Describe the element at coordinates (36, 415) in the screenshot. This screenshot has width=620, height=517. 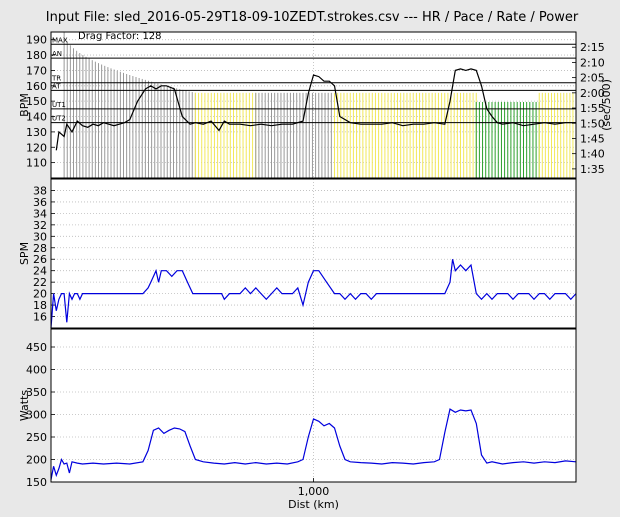
I see `y-tick-label: 300` at that location.